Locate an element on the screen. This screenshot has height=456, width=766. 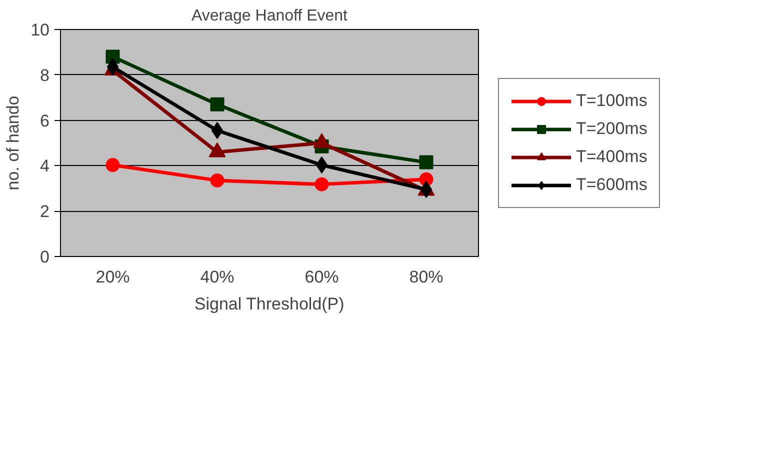
y-tick-label: 6 is located at coordinates (45, 120).